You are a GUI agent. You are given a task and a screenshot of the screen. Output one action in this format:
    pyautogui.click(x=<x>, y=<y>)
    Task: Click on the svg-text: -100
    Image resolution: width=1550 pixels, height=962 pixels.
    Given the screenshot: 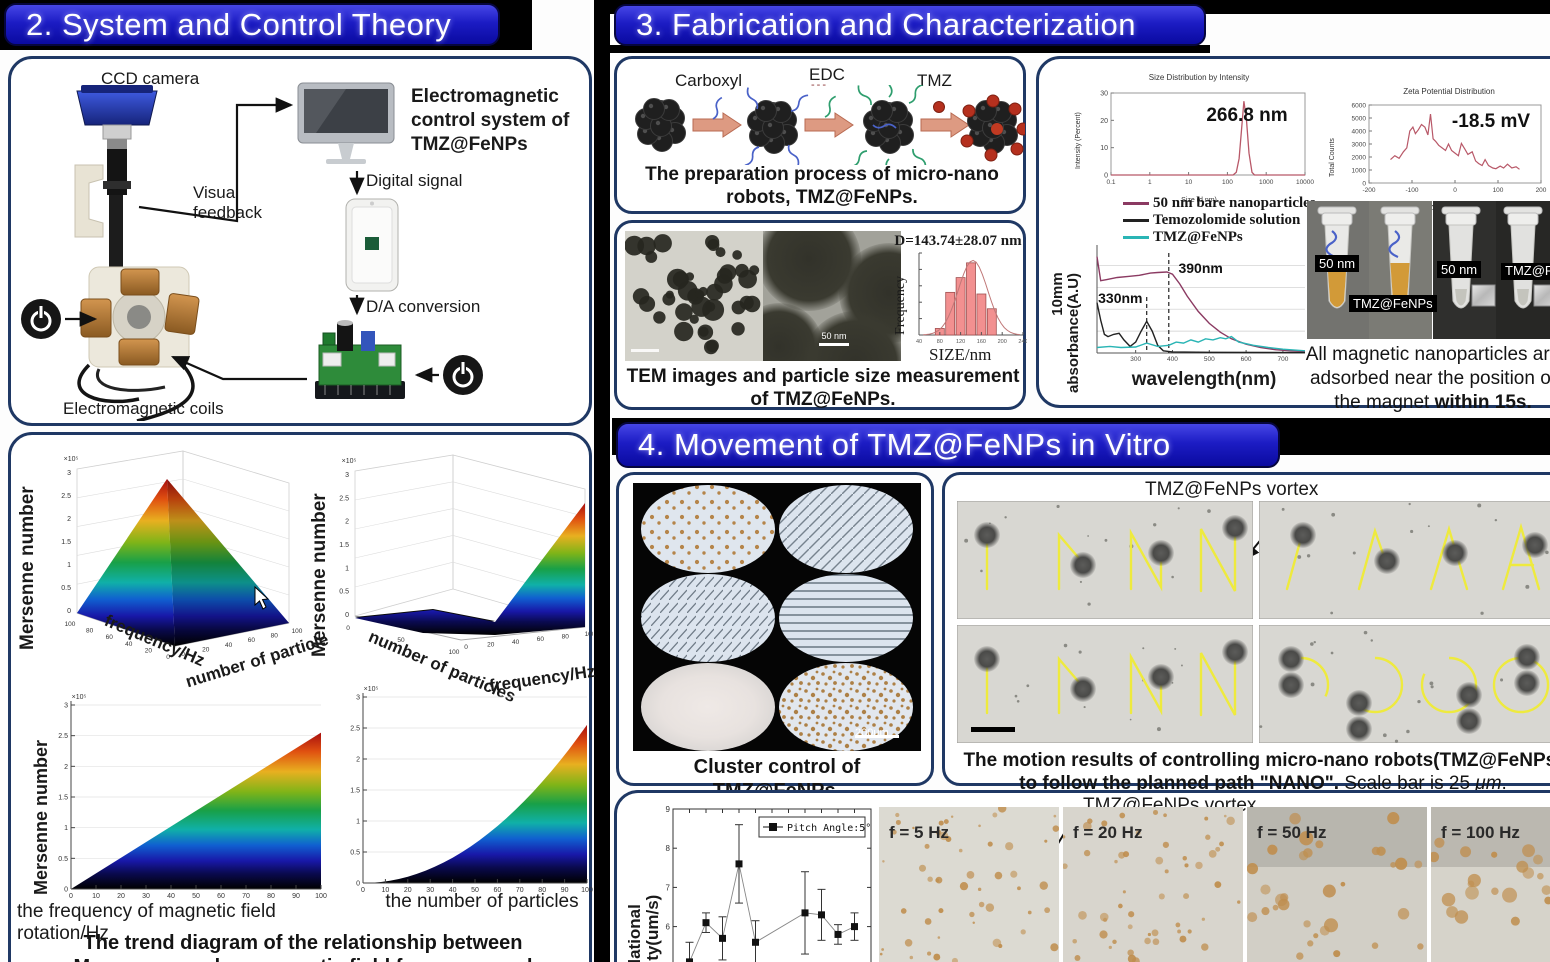 What is the action you would take?
    pyautogui.click(x=1411, y=190)
    